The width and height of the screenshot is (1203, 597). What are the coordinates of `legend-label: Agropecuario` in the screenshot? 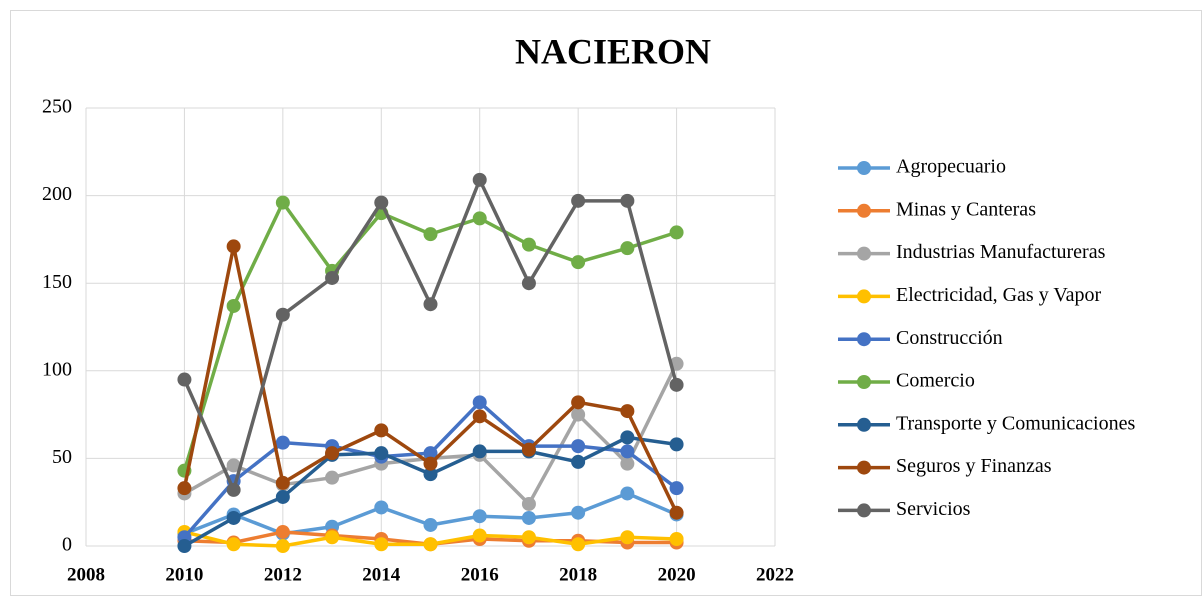 It's located at (951, 167).